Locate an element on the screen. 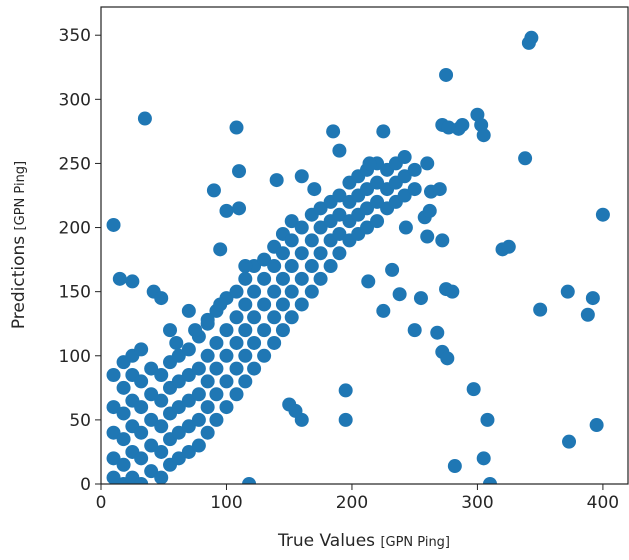  y-tick-label: 150 is located at coordinates (75, 293).